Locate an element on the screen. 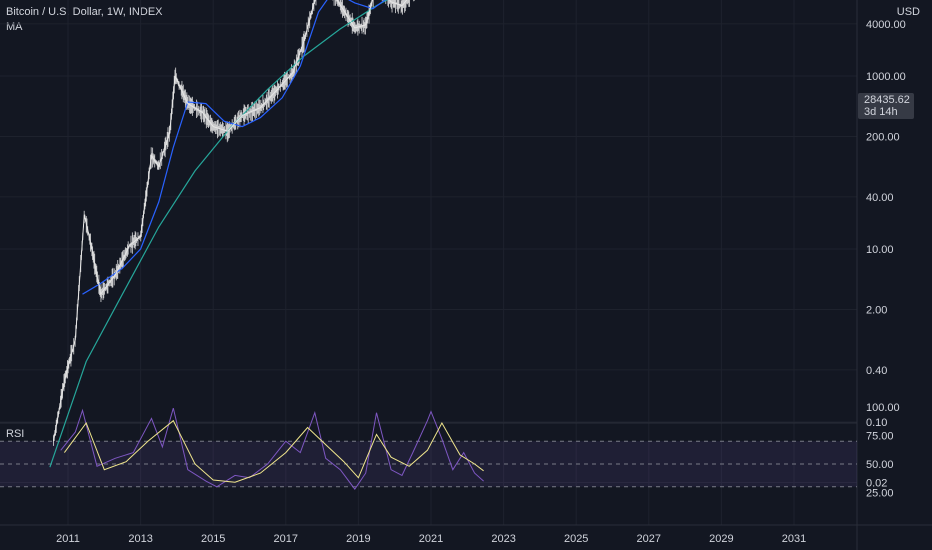 Image resolution: width=932 pixels, height=550 pixels. last-price-value: 28435.62 is located at coordinates (887, 100).